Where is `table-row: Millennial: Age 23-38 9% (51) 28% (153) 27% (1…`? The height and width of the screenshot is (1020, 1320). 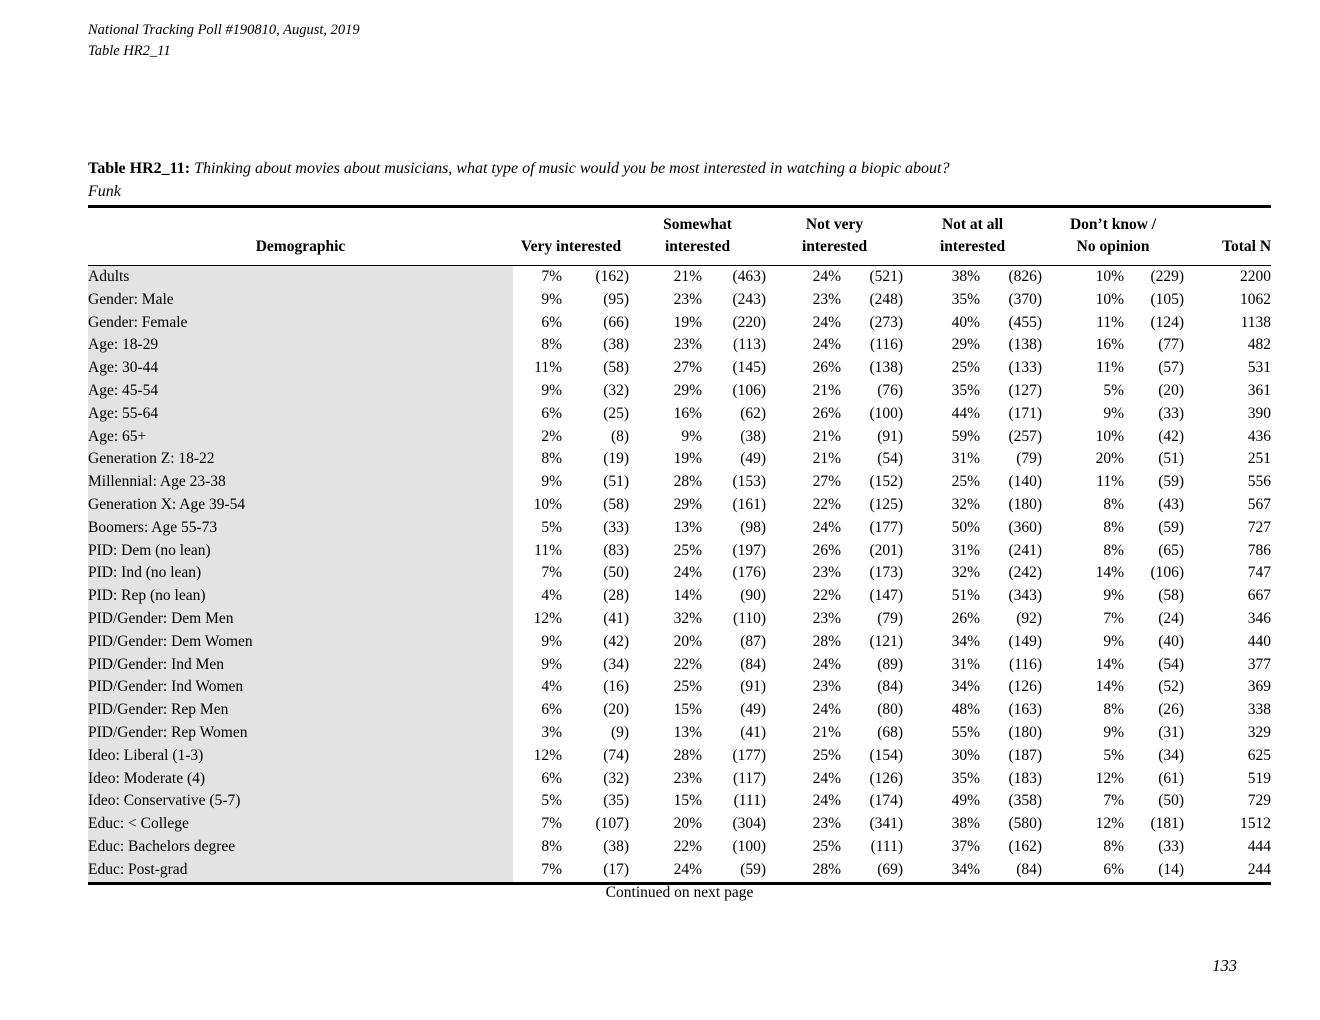 table-row: Millennial: Age 23-38 9% (51) 28% (153) 27% (1… is located at coordinates (679, 482).